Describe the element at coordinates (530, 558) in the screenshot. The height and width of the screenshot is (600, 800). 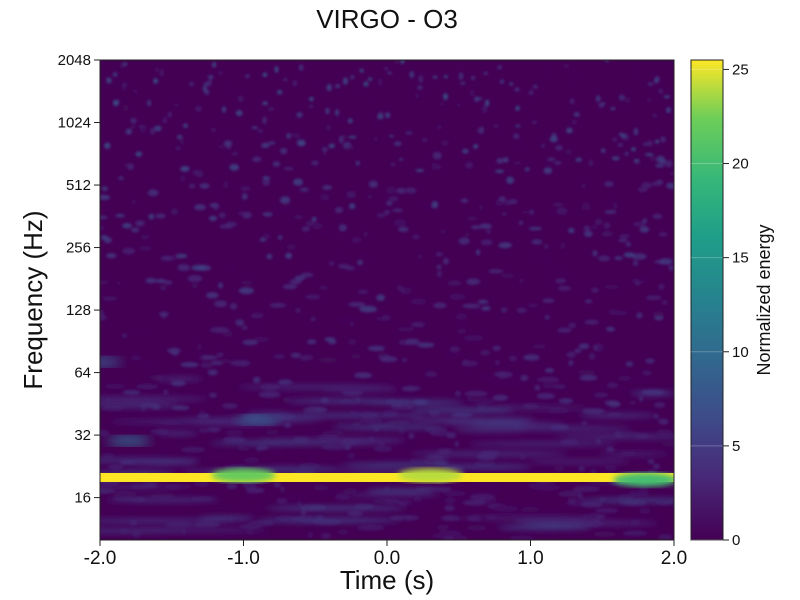
I see `x-tick-label: 1.0` at that location.